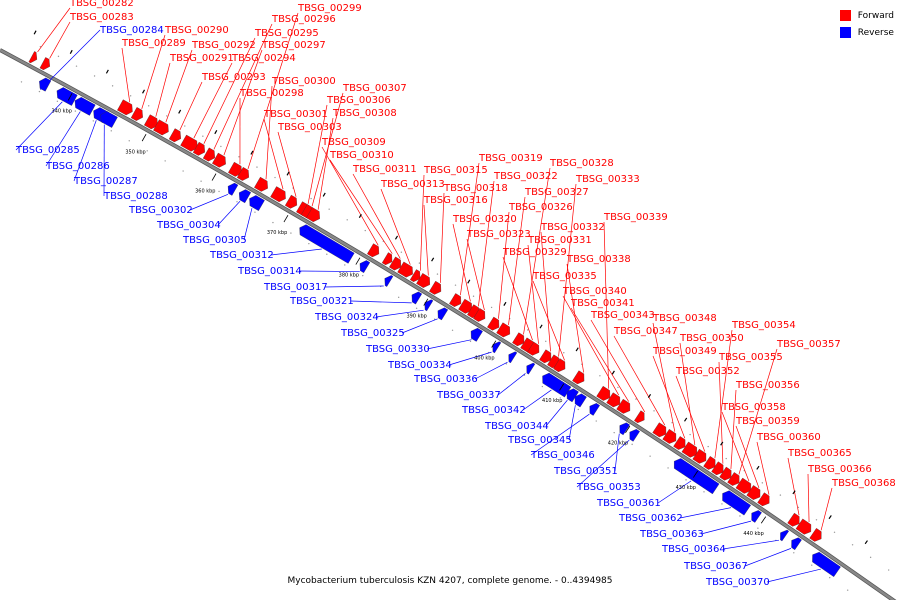 The image size is (900, 600). Describe the element at coordinates (397, 349) in the screenshot. I see `reverse-gene-label: TBSG_00330` at that location.